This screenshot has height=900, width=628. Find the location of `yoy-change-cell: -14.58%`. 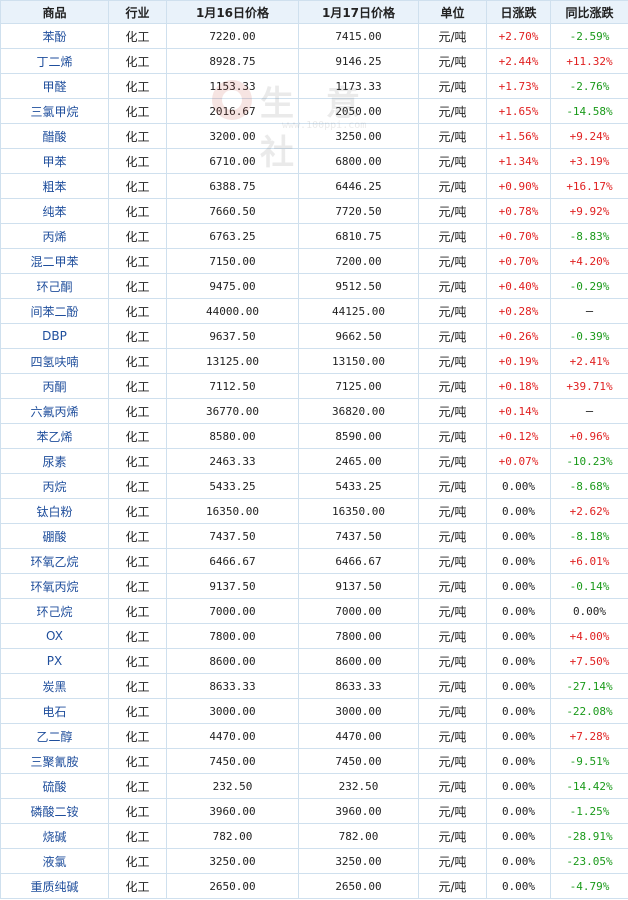

yoy-change-cell: -14.58% is located at coordinates (589, 111).